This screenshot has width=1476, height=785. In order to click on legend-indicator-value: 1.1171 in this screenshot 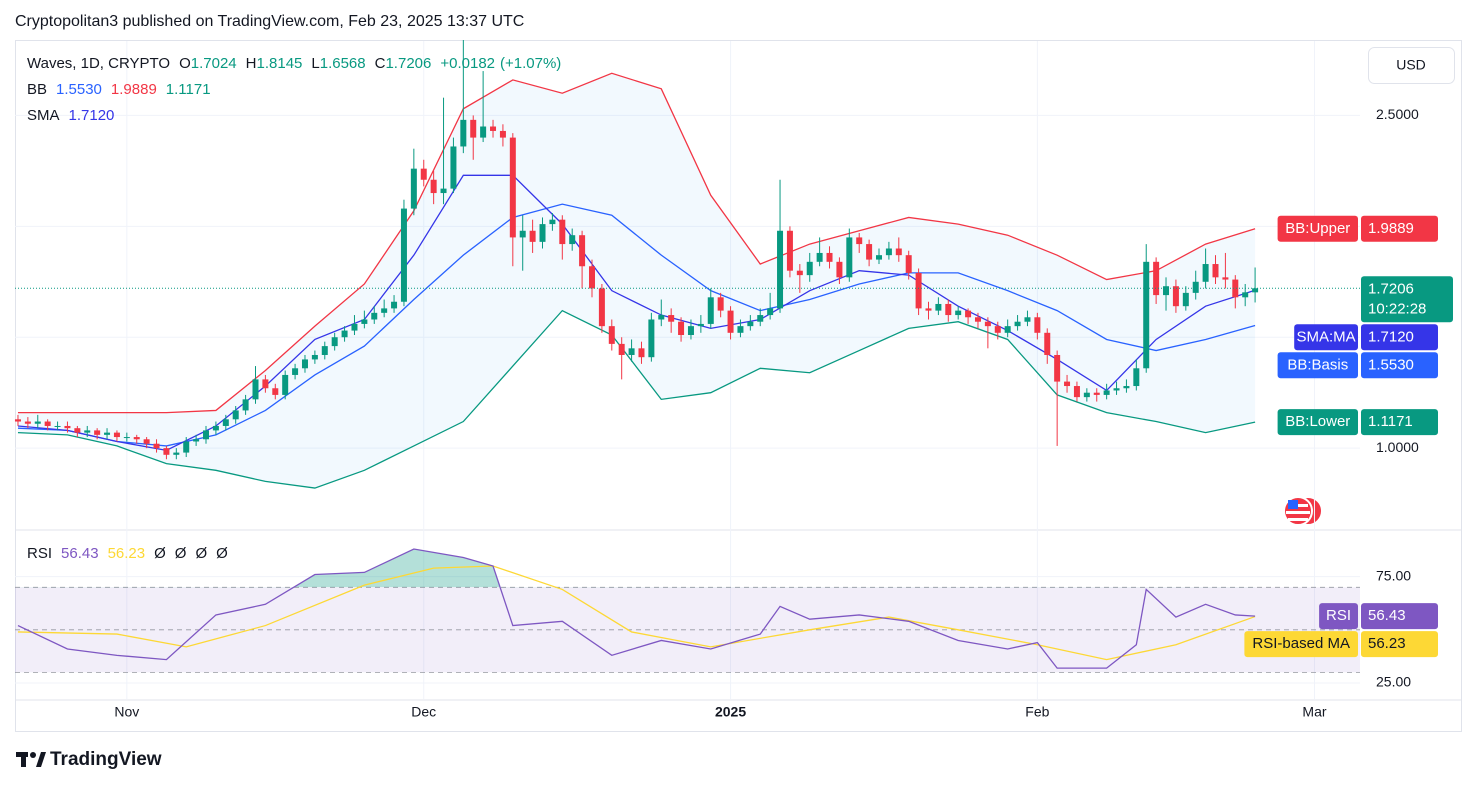, I will do `click(188, 89)`.